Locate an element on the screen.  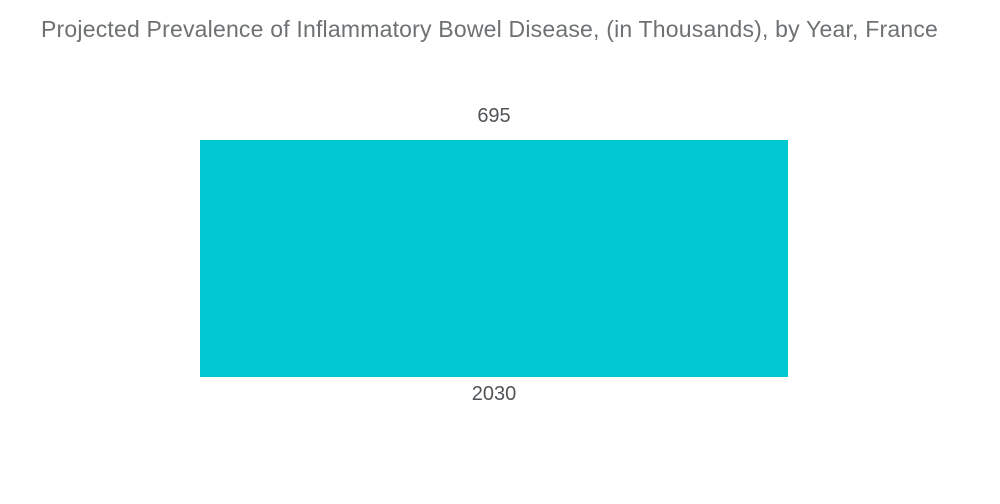
bar-value-label: 695 is located at coordinates (494, 116).